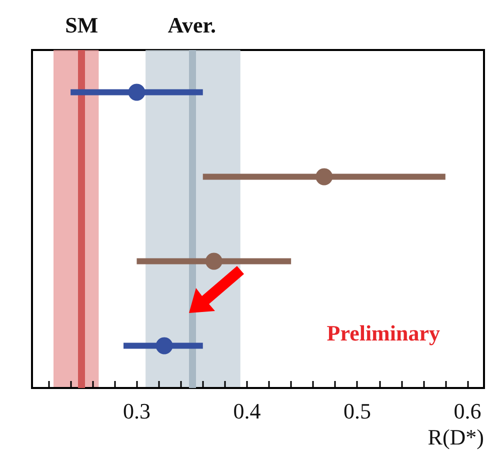  I want to click on x-tick-label: 0.4, so click(247, 411).